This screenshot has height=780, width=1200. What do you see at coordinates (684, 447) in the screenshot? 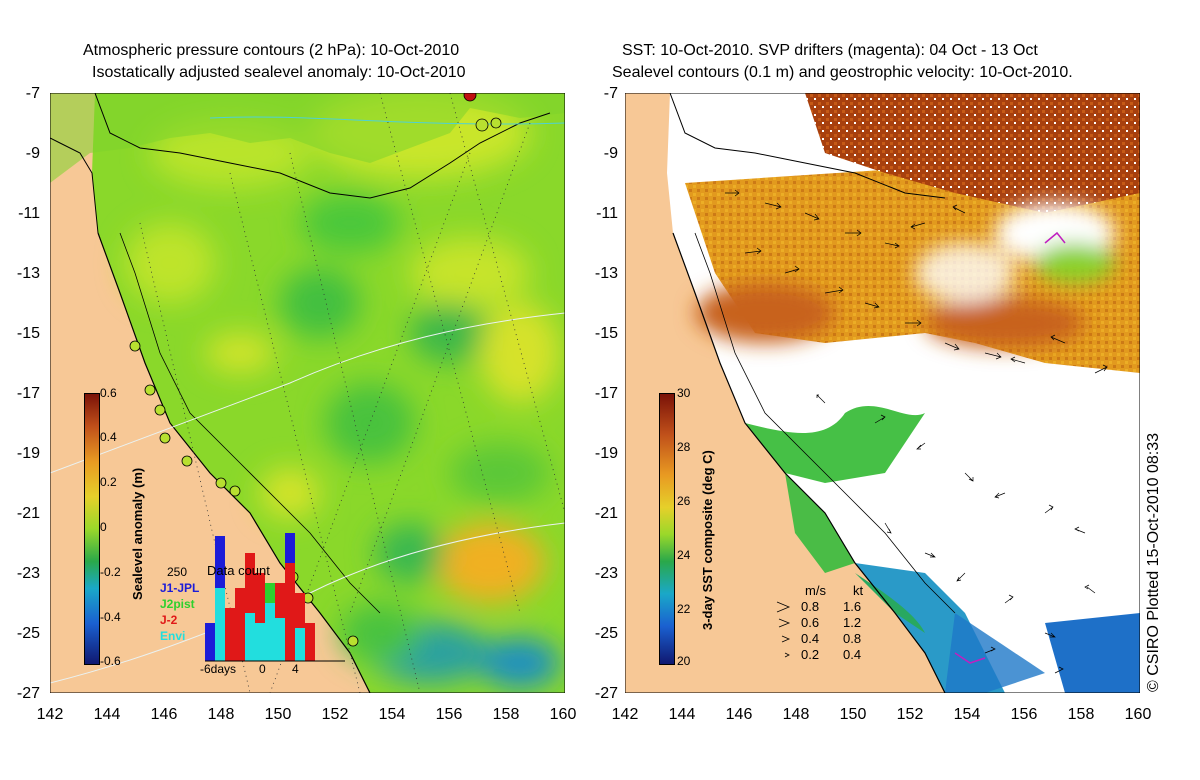
I see `sst-tick-1: 28` at bounding box center [684, 447].